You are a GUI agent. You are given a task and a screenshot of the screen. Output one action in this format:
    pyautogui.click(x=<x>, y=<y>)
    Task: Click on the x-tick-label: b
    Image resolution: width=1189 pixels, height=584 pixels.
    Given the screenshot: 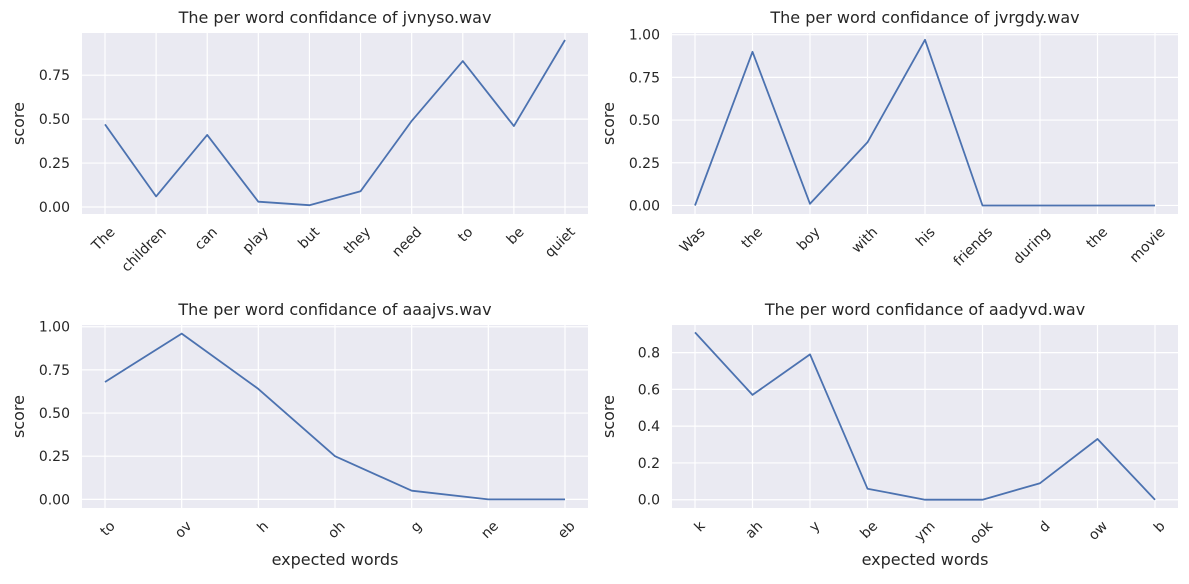 What is the action you would take?
    pyautogui.click(x=1160, y=527)
    